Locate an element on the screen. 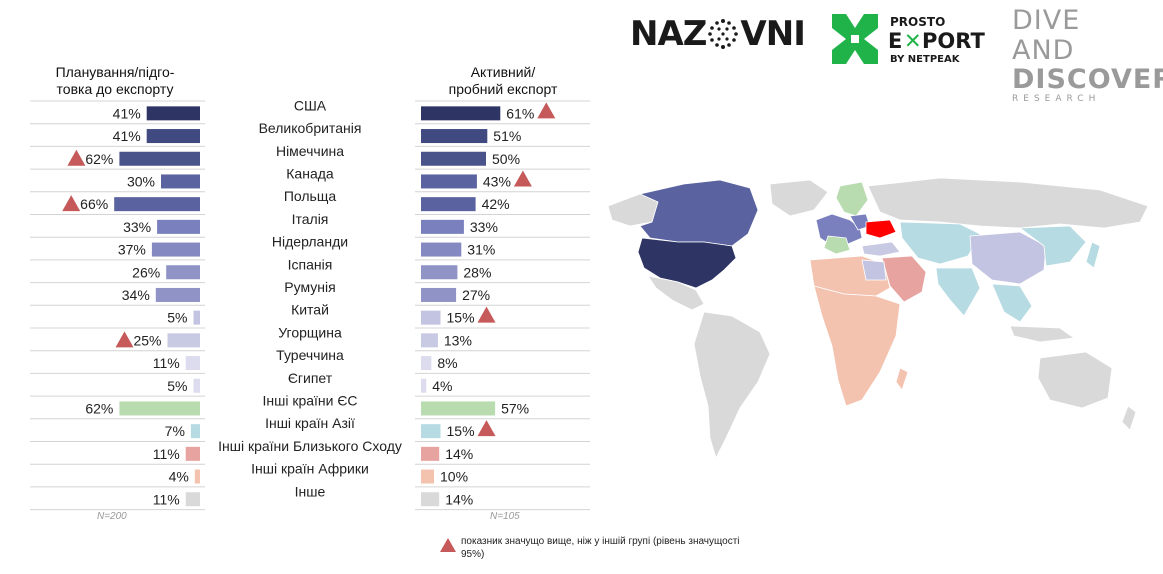  right-value-label: 8% is located at coordinates (447, 363).